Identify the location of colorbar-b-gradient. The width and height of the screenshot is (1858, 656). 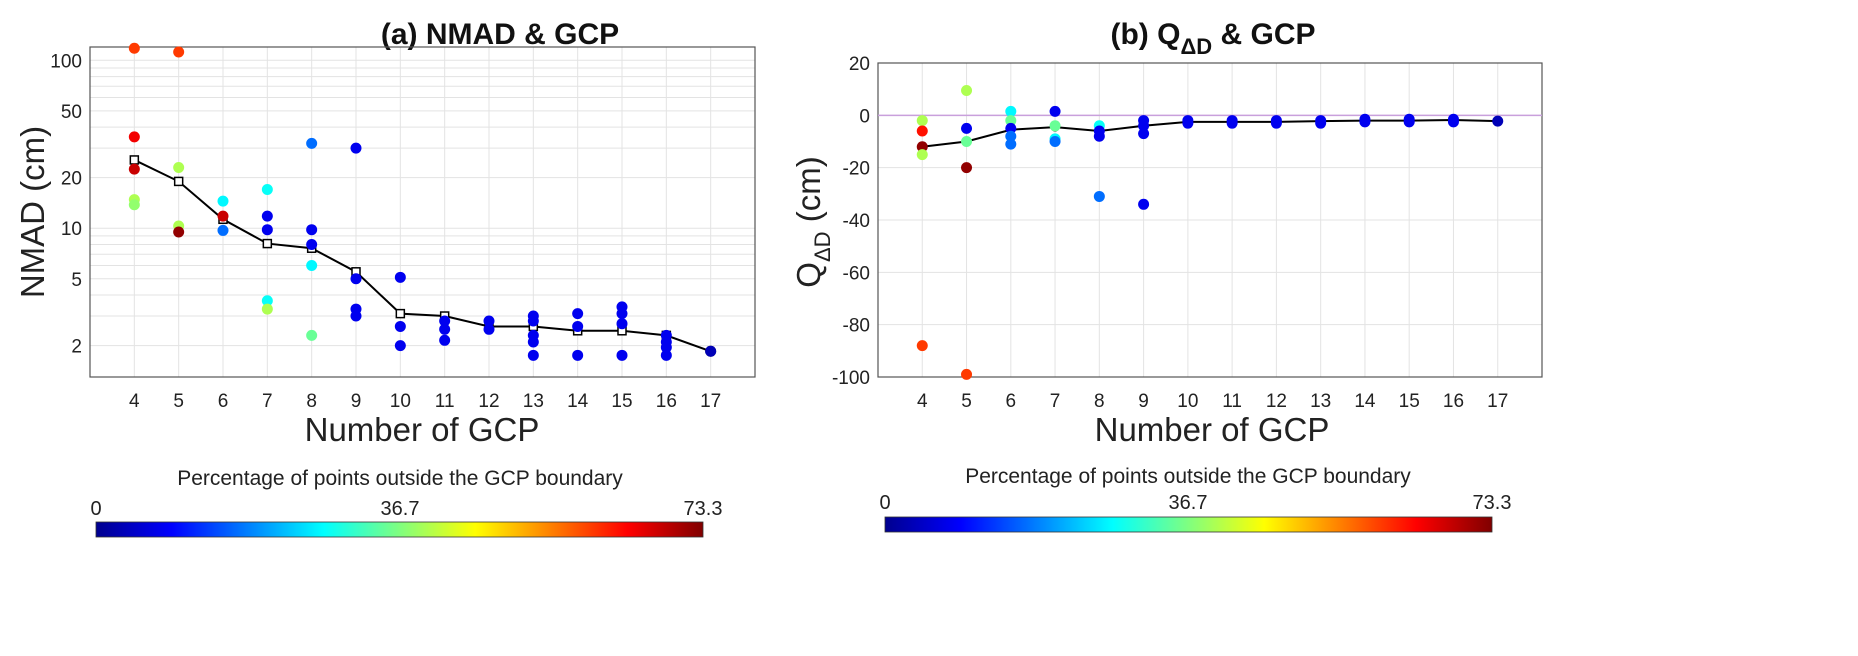
(1188, 524).